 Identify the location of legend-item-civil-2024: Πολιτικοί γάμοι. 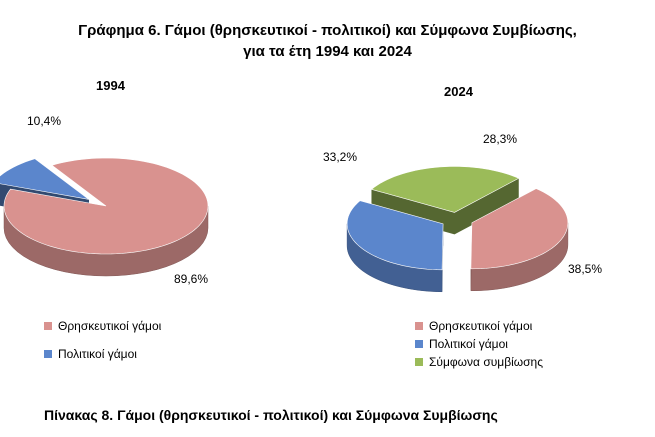
(479, 344).